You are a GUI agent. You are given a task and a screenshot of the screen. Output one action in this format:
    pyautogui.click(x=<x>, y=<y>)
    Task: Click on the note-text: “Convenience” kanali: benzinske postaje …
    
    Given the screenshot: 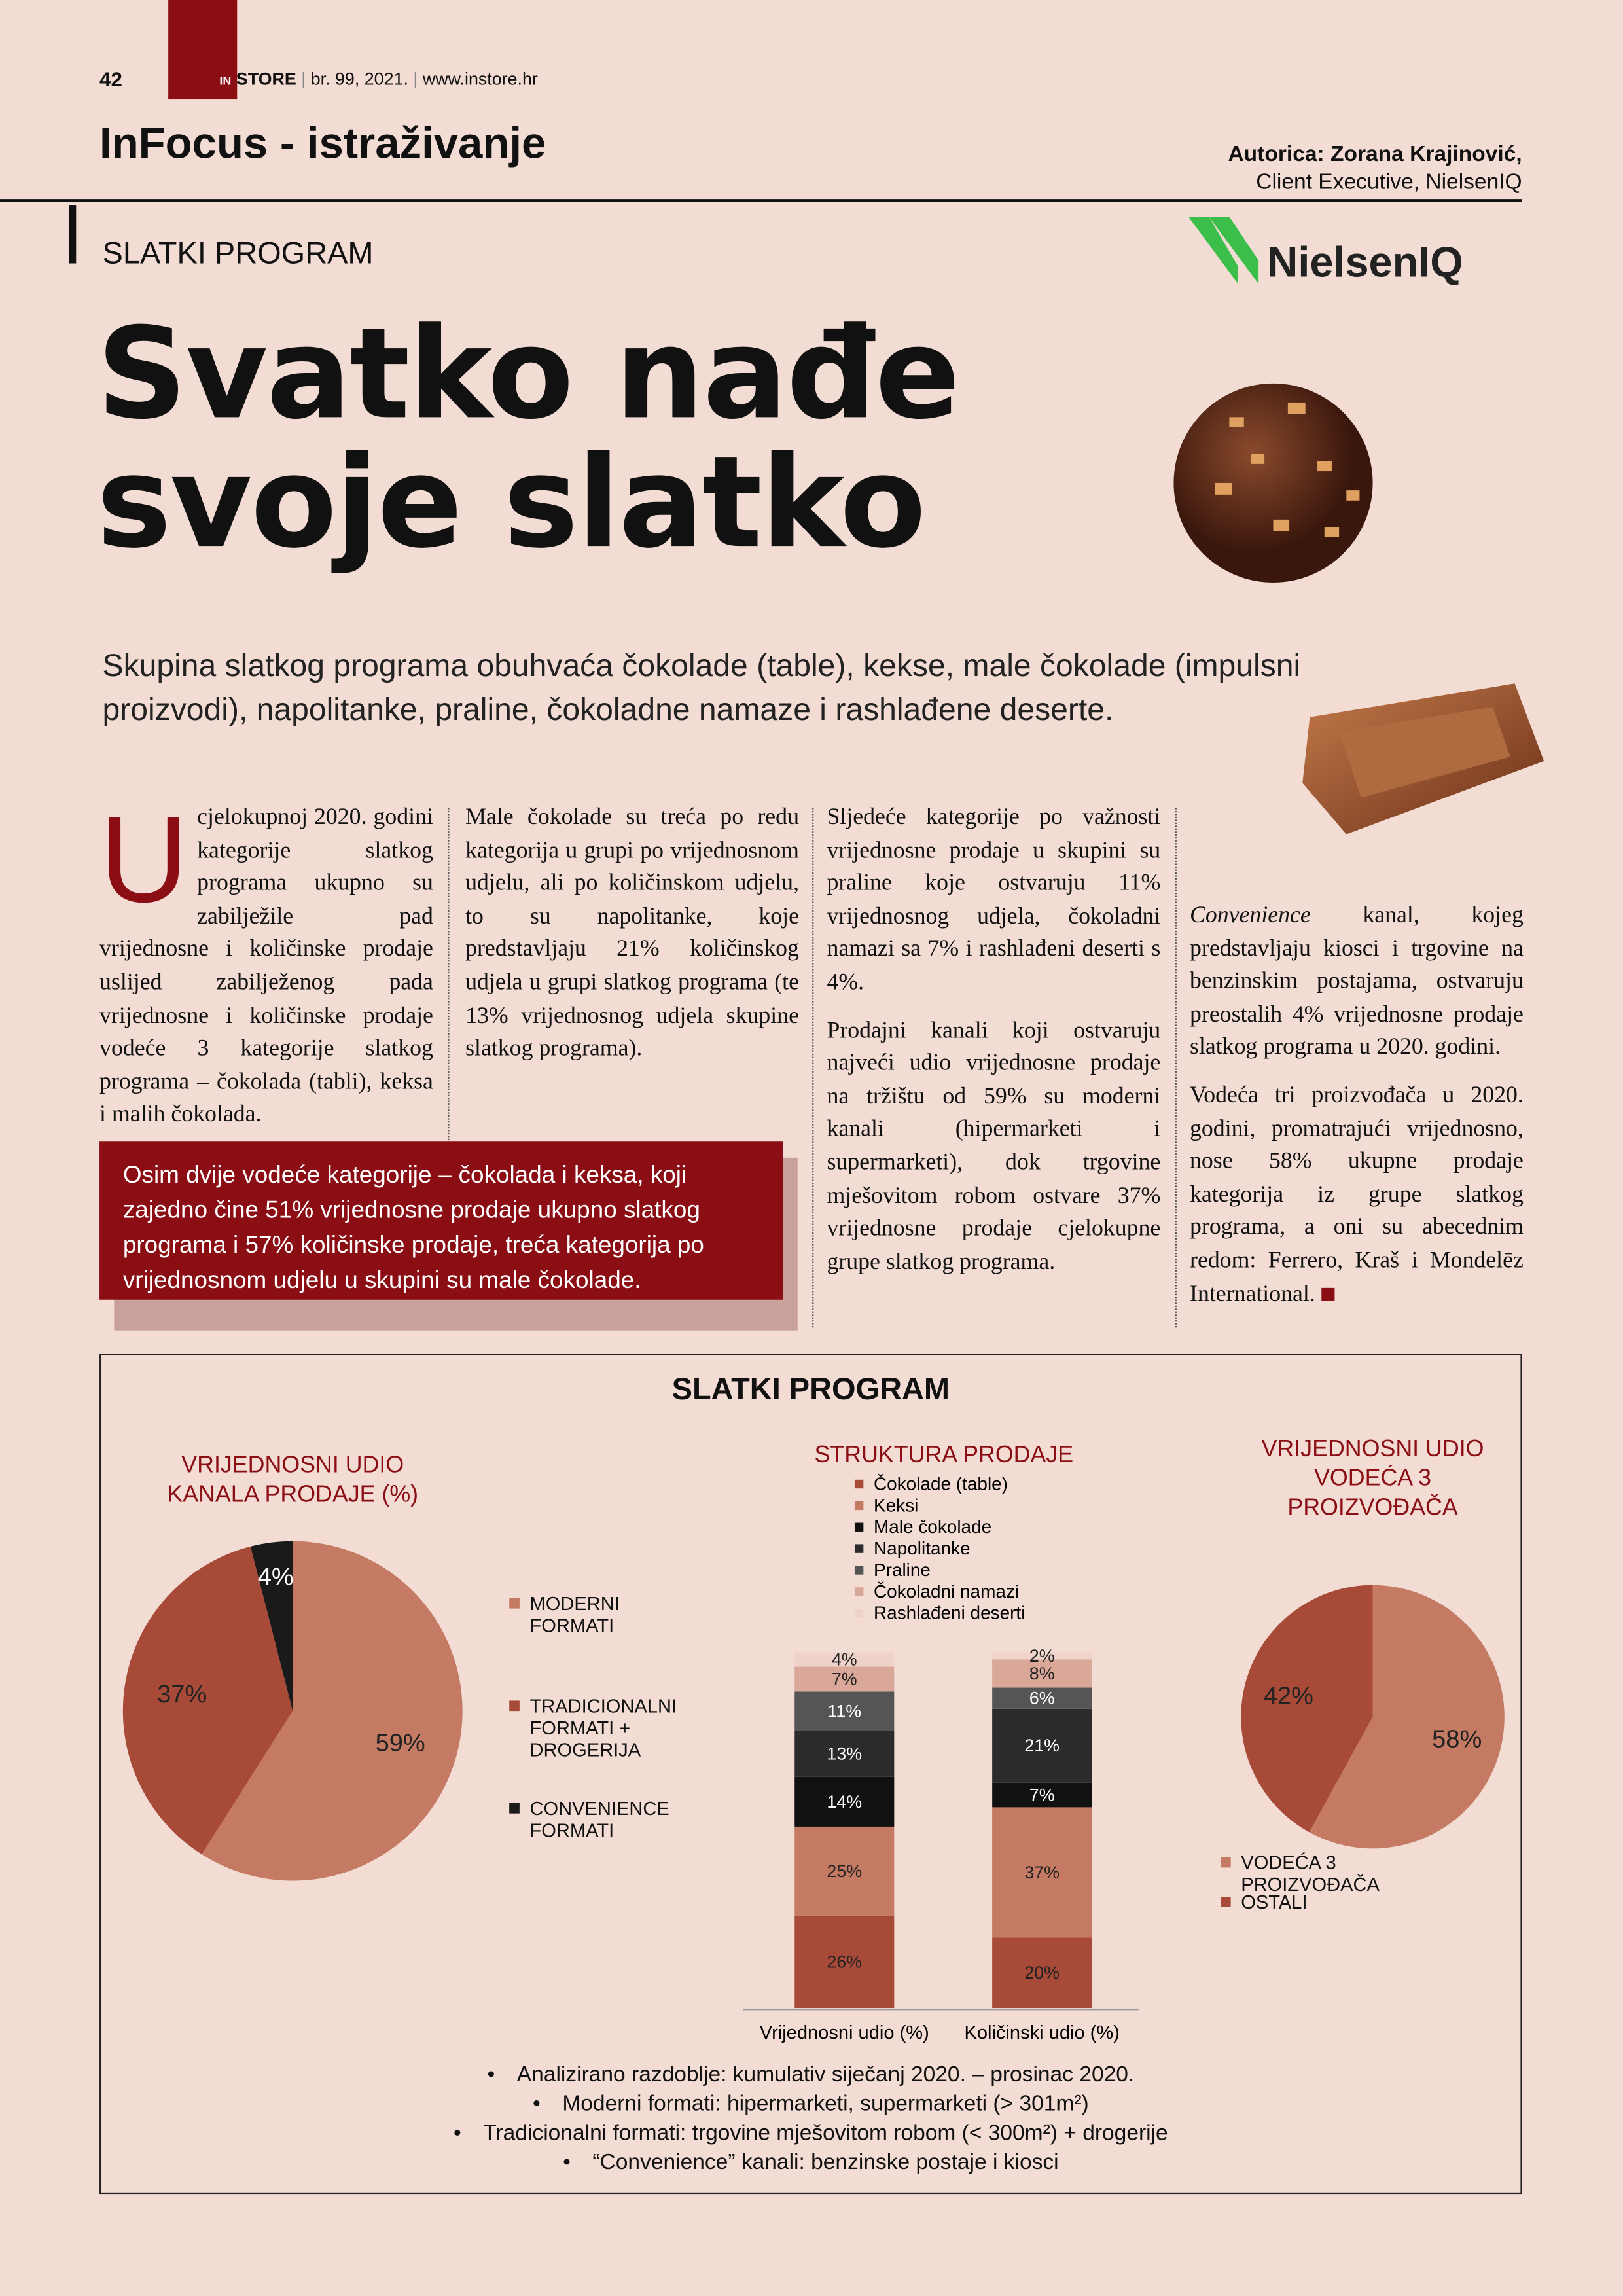 What is the action you would take?
    pyautogui.click(x=825, y=2162)
    